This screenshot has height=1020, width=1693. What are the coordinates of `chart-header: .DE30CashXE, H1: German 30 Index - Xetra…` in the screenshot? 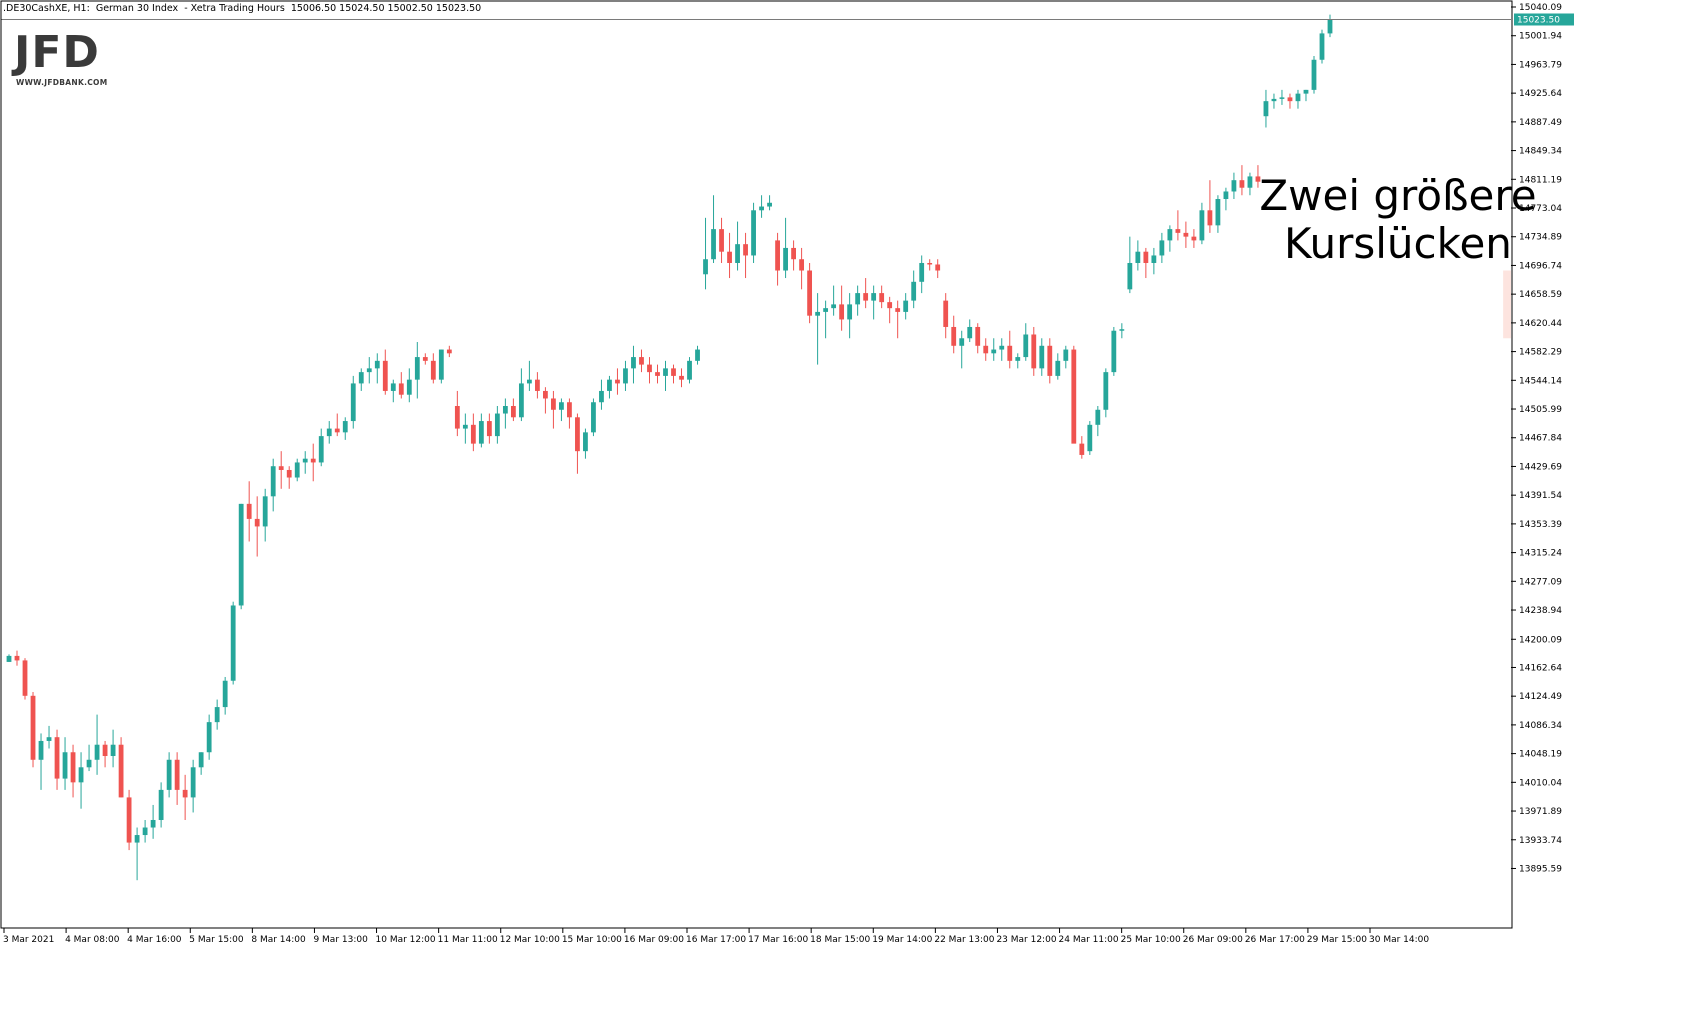 It's located at (242, 8).